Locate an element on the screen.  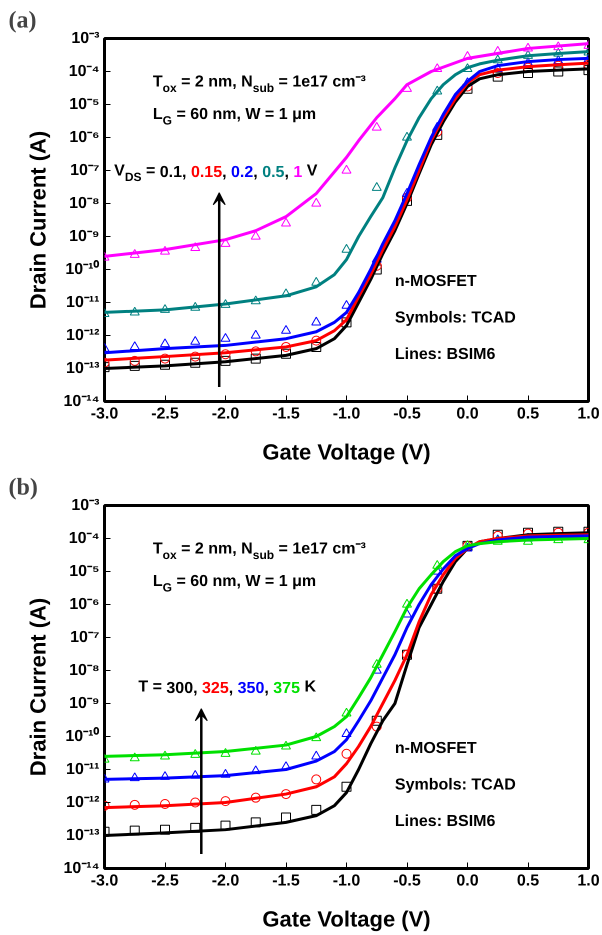
y-tick-label: 10⁻¹¹ is located at coordinates (83, 302).